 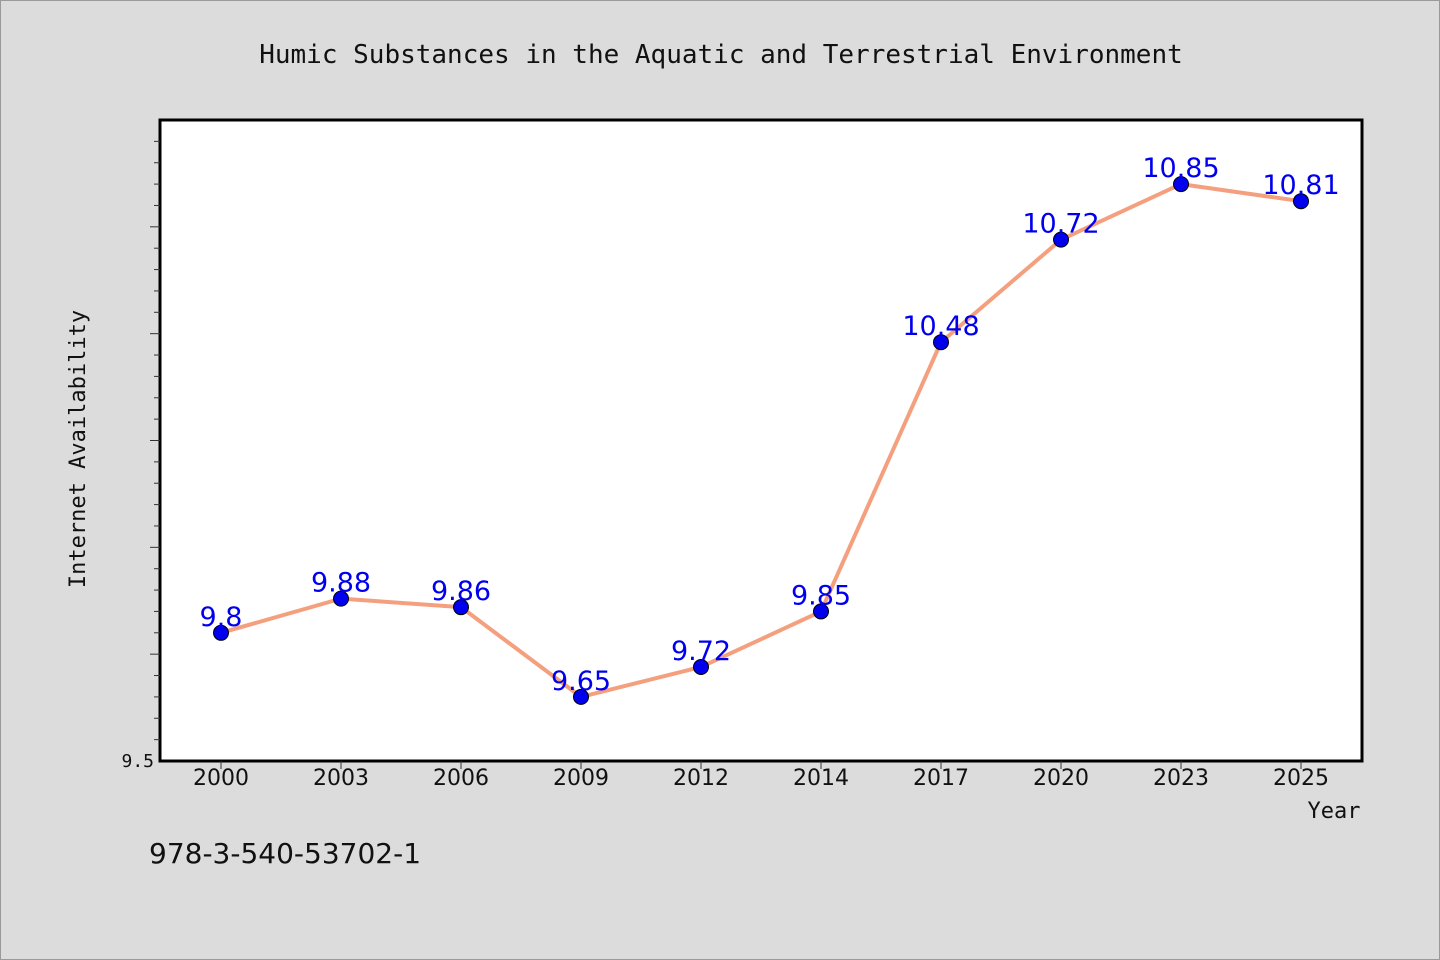 I want to click on data-label: 9.86, so click(x=461, y=591).